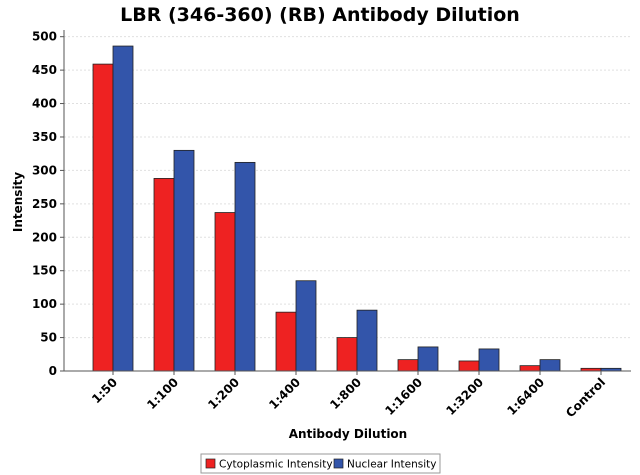 The width and height of the screenshot is (640, 475). I want to click on legend-label: Nuclear Intensity, so click(391, 465).